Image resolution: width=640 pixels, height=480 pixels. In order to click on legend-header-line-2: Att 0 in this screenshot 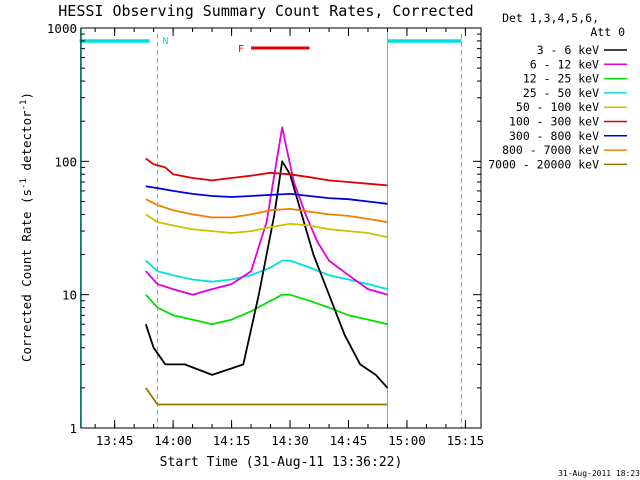, I will do `click(607, 32)`.